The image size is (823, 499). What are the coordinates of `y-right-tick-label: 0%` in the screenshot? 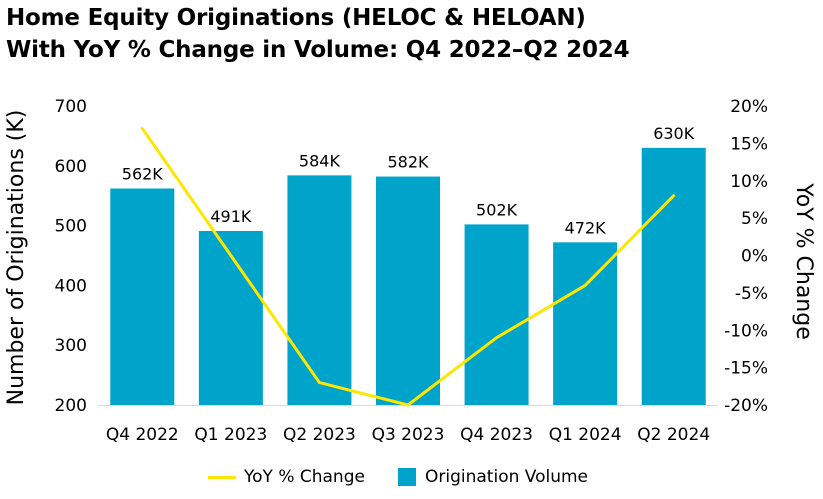 It's located at (754, 257).